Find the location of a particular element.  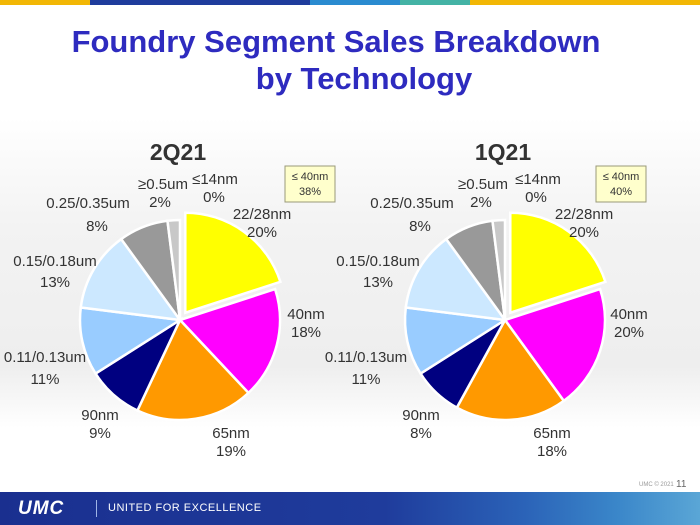

pie-1-label-5: 0.15/0.18um is located at coordinates (377, 261).